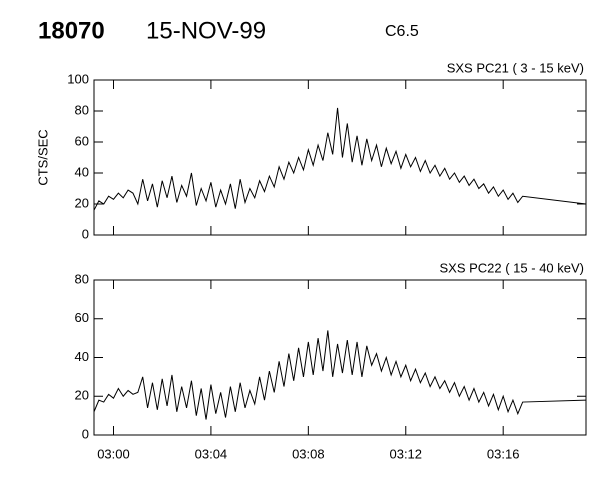 The height and width of the screenshot is (480, 600). Describe the element at coordinates (71, 30) in the screenshot. I see `event-id: 18070` at that location.